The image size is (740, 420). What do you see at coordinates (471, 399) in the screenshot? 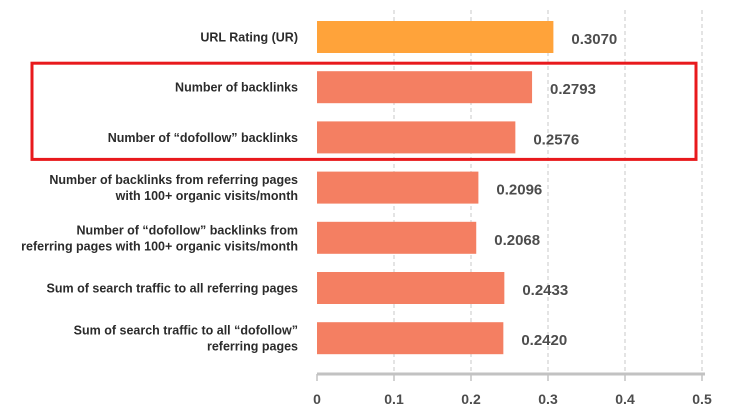
I see `x-tick-label: 0.2` at bounding box center [471, 399].